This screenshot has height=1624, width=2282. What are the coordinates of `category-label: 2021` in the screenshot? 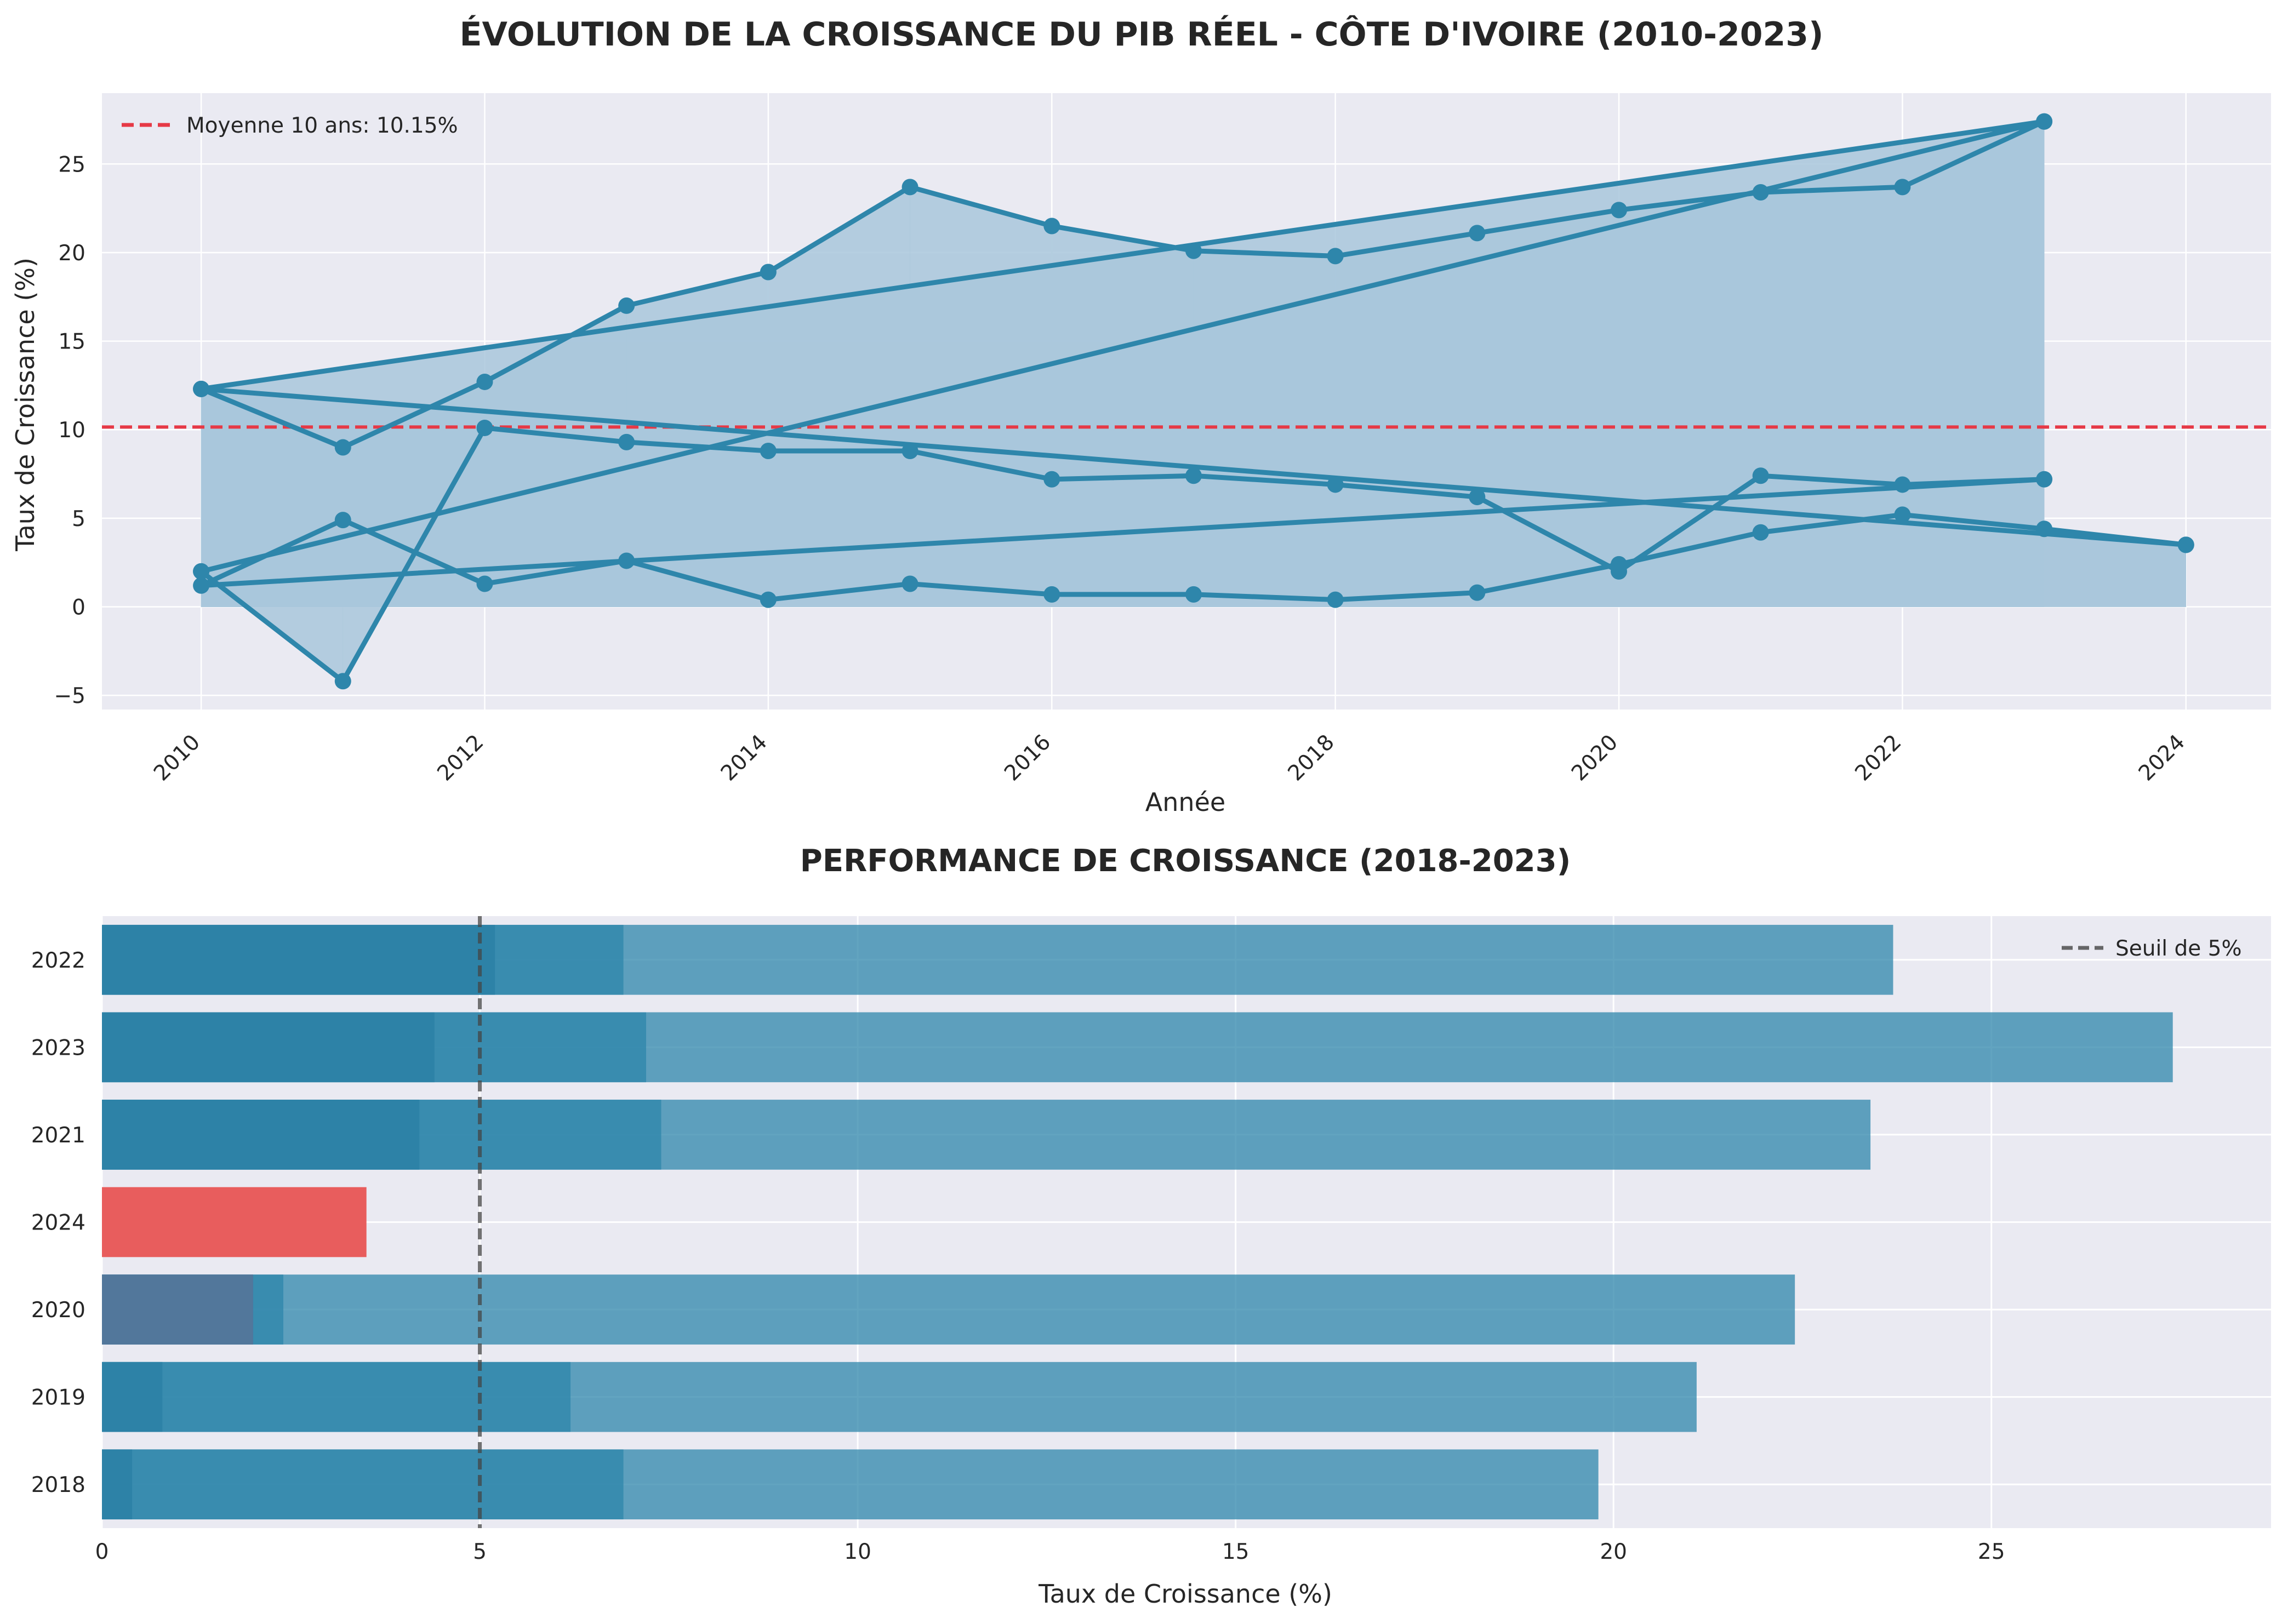 It's located at (58, 1135).